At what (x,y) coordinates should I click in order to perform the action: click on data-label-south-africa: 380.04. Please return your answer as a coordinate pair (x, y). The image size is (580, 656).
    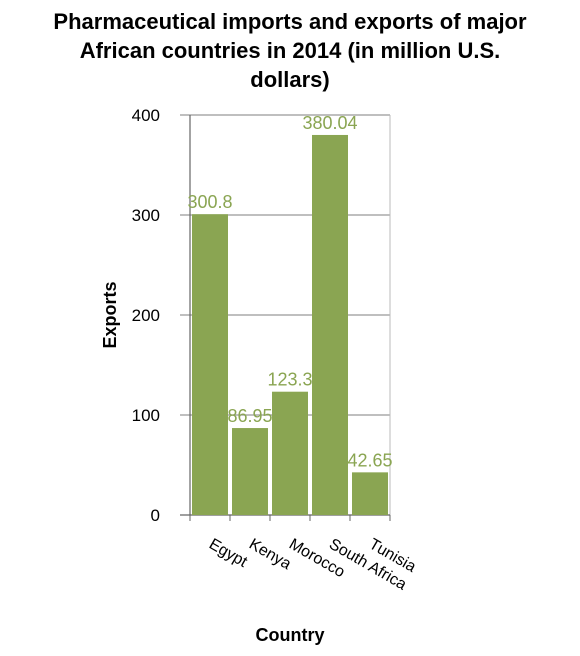
    Looking at the image, I should click on (329, 123).